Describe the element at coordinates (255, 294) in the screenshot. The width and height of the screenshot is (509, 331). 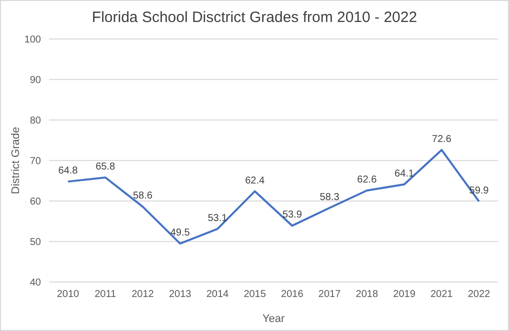
I see `x-tick-label: 2015` at that location.